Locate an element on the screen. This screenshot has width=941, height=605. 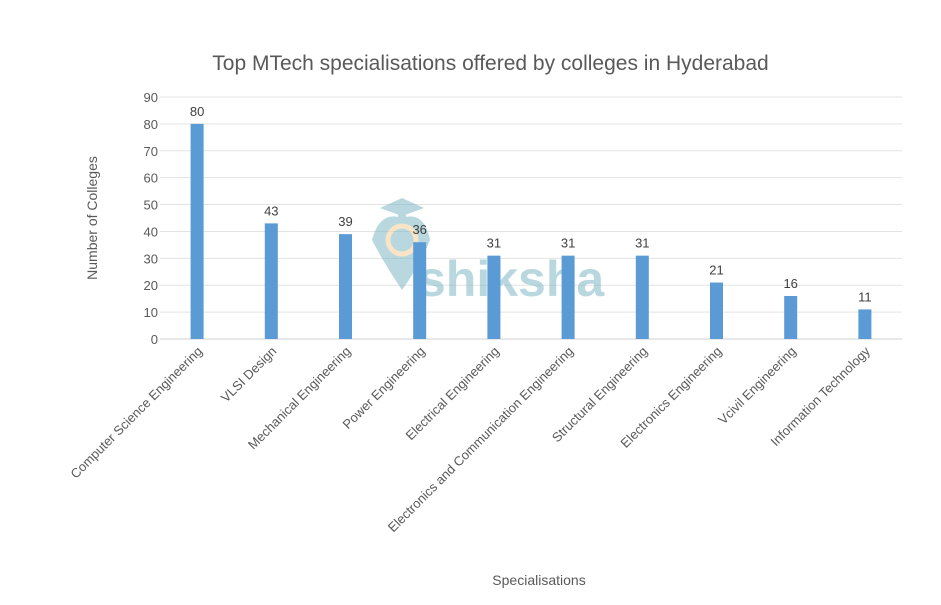
data-label: 16 is located at coordinates (790, 283).